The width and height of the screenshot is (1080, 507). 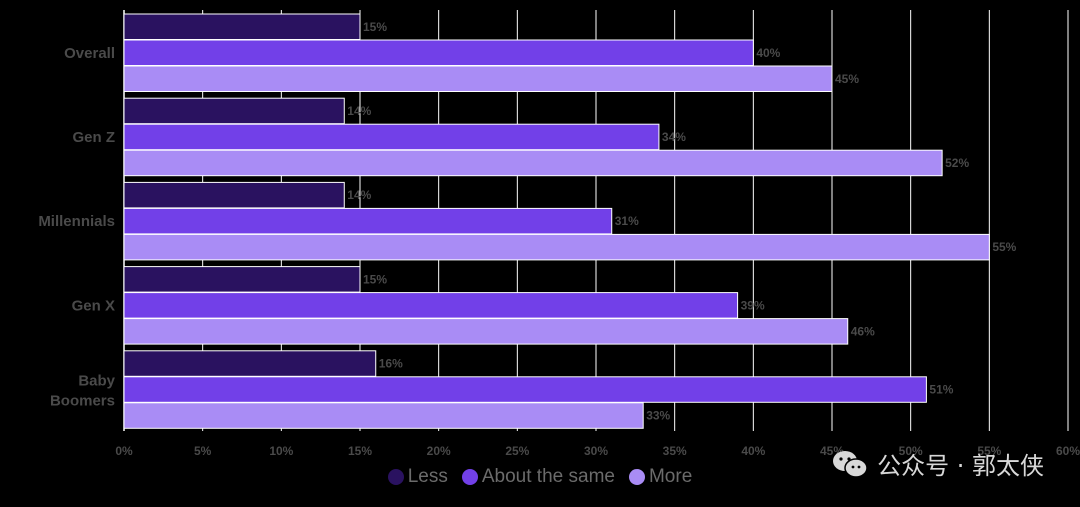 I want to click on x-tick-label-5: 5%, so click(x=203, y=451).